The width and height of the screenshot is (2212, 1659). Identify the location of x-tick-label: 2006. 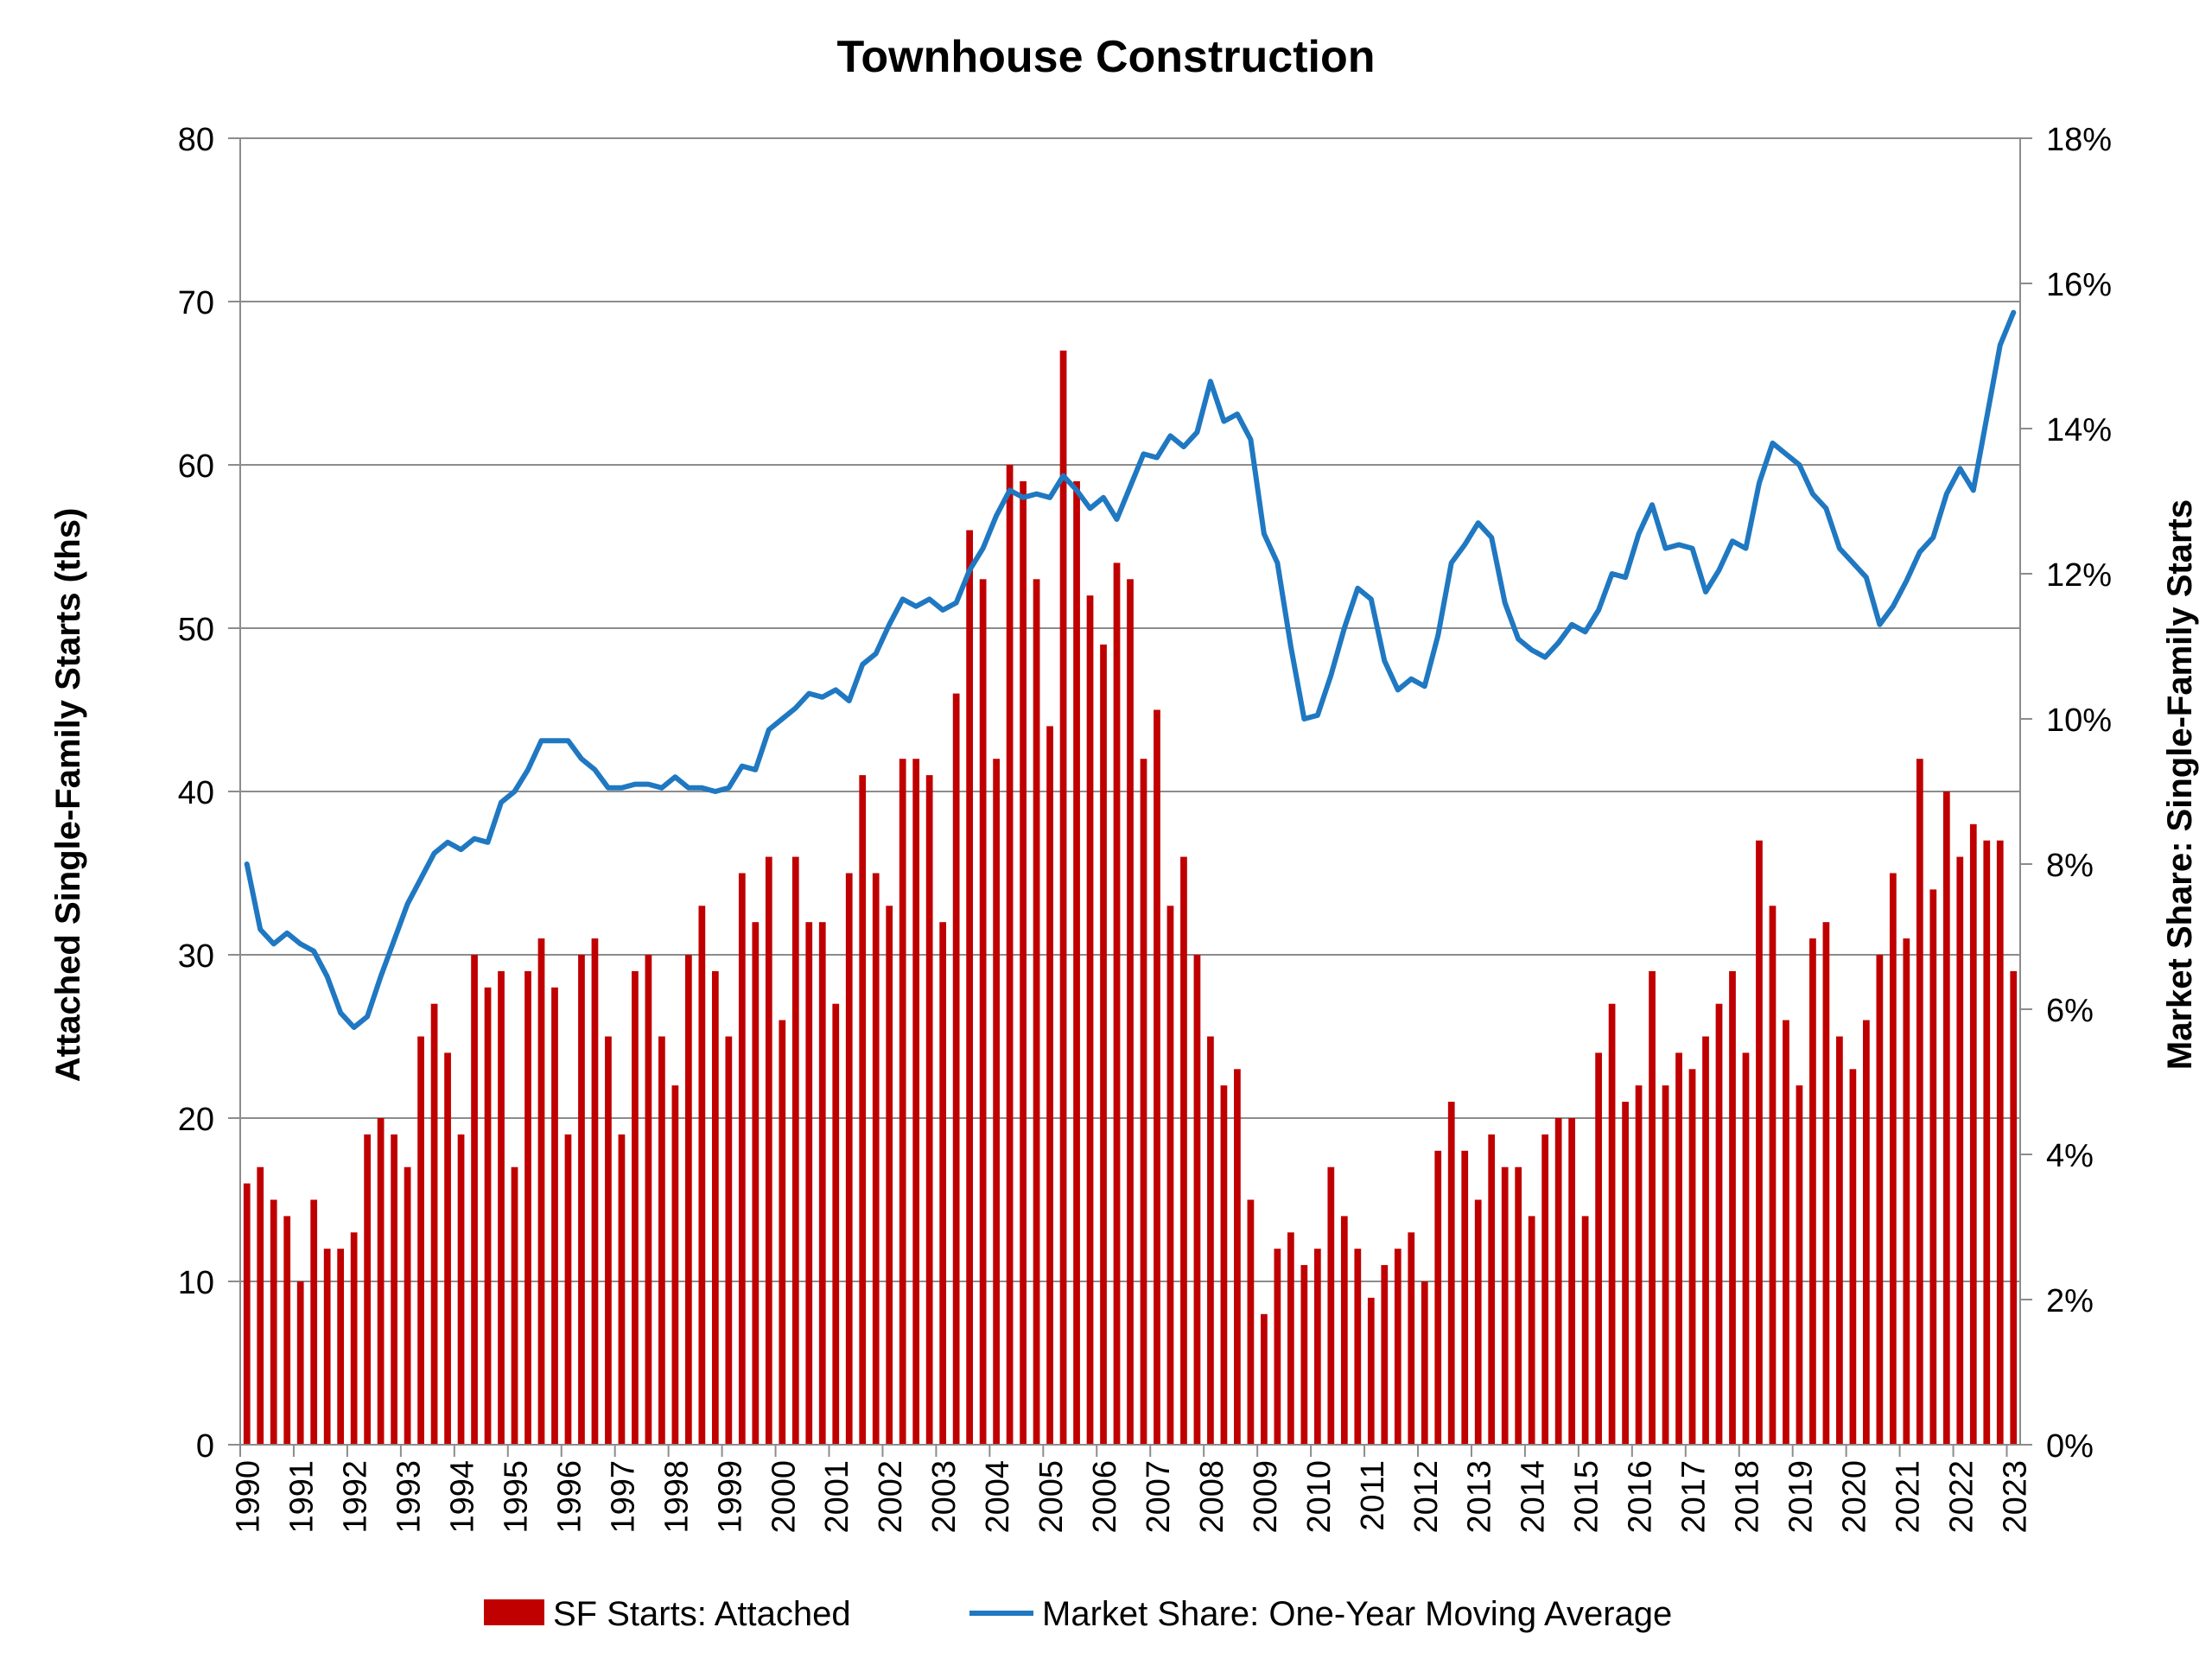
(1105, 1497).